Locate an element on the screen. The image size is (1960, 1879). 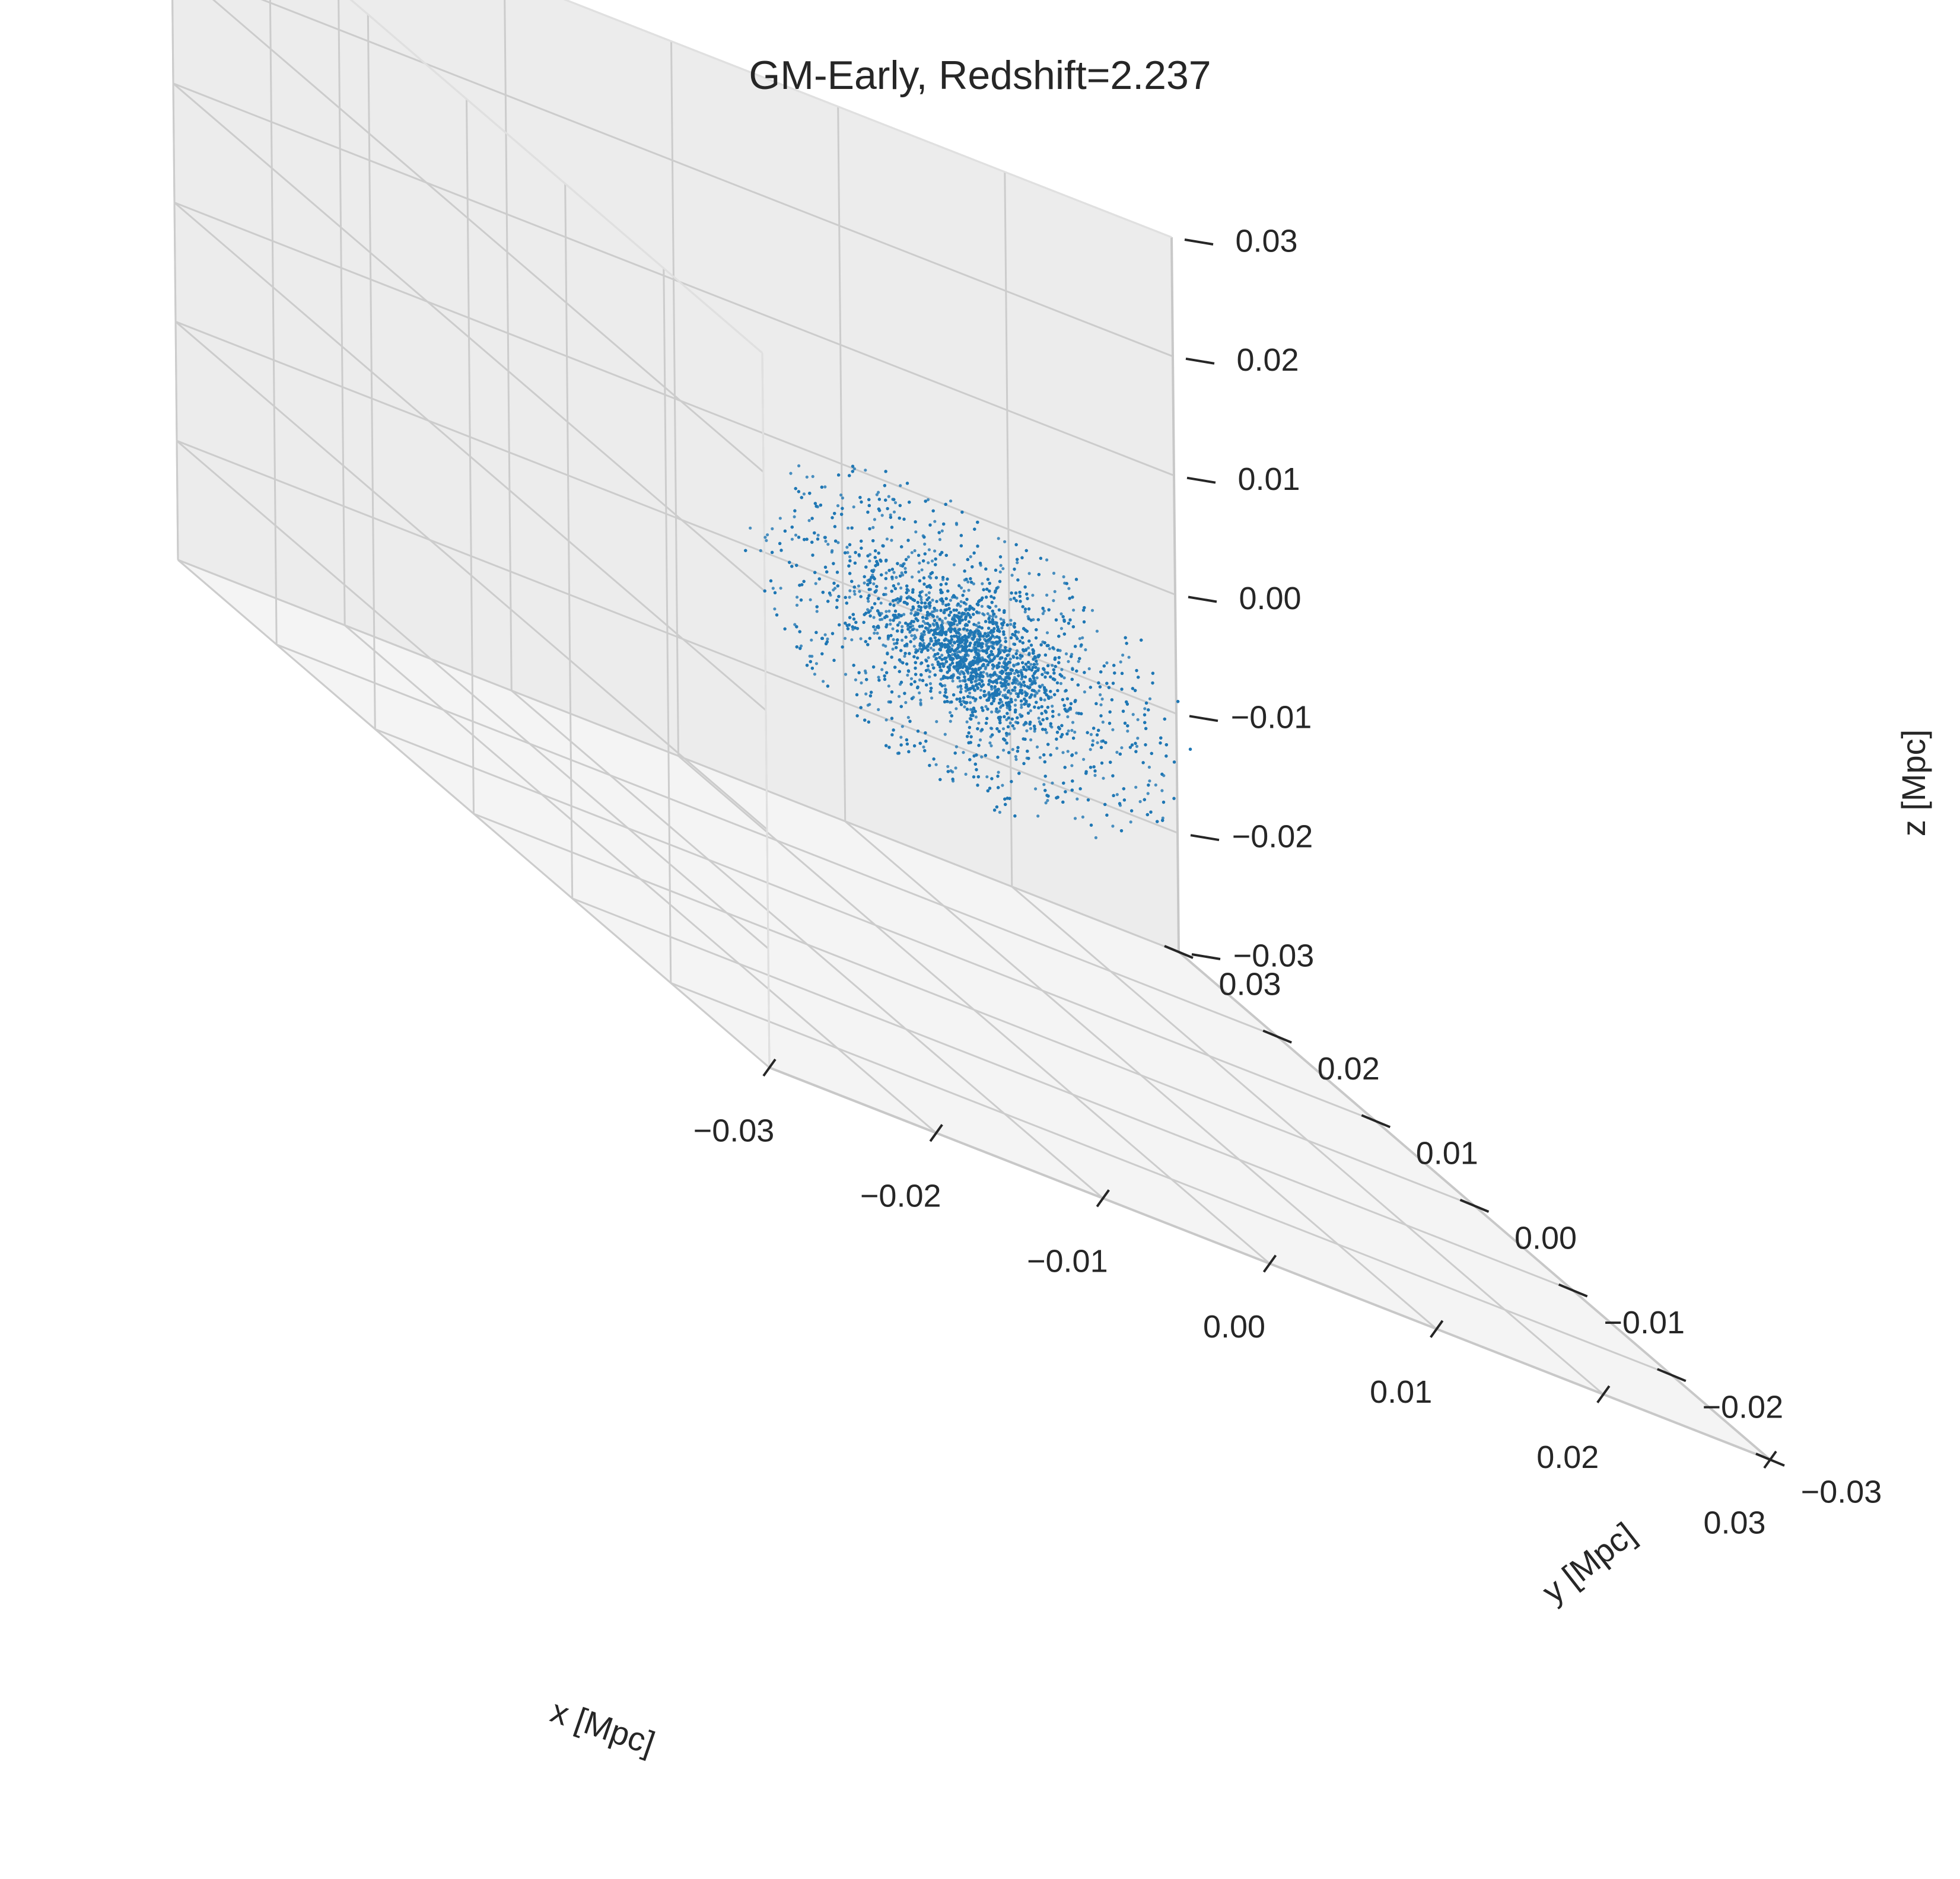
pane-edge is located at coordinates (556, 177).